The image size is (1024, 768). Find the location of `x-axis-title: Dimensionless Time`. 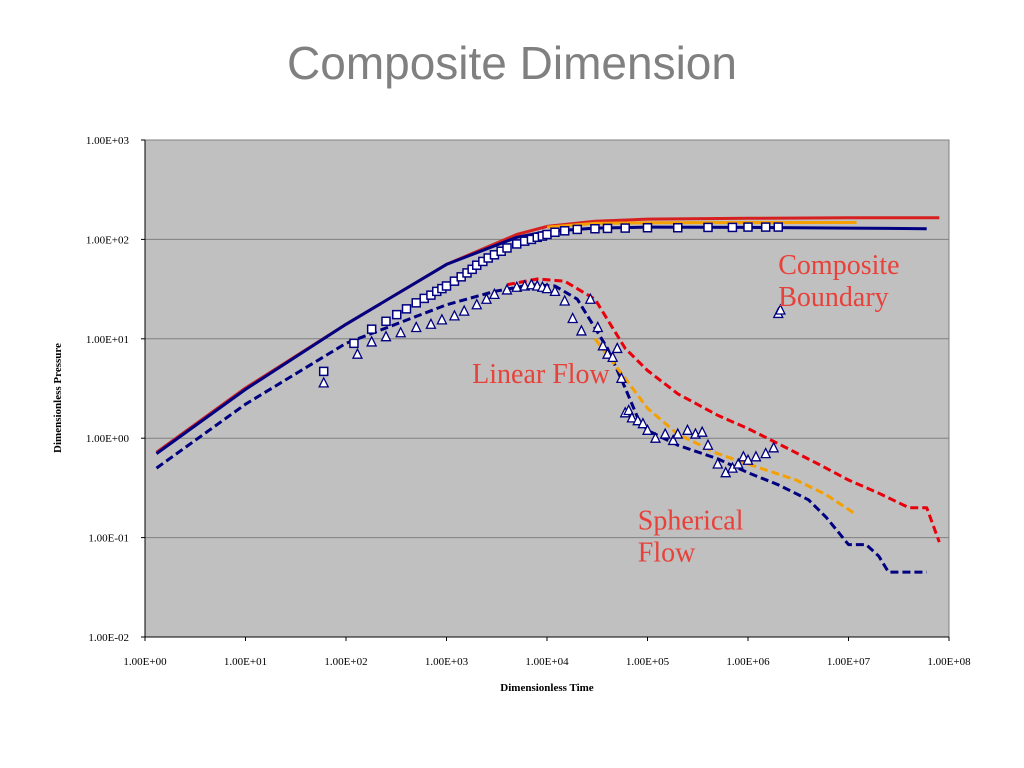

x-axis-title: Dimensionless Time is located at coordinates (547, 688).